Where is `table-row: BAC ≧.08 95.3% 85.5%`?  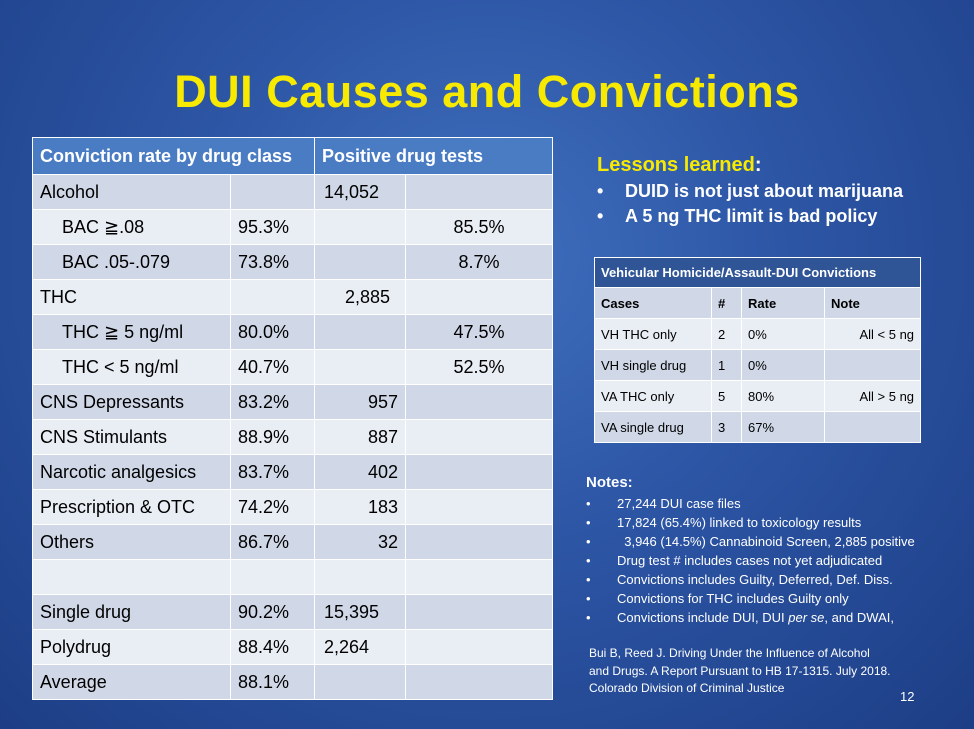
table-row: BAC ≧.08 95.3% 85.5% is located at coordinates (293, 227).